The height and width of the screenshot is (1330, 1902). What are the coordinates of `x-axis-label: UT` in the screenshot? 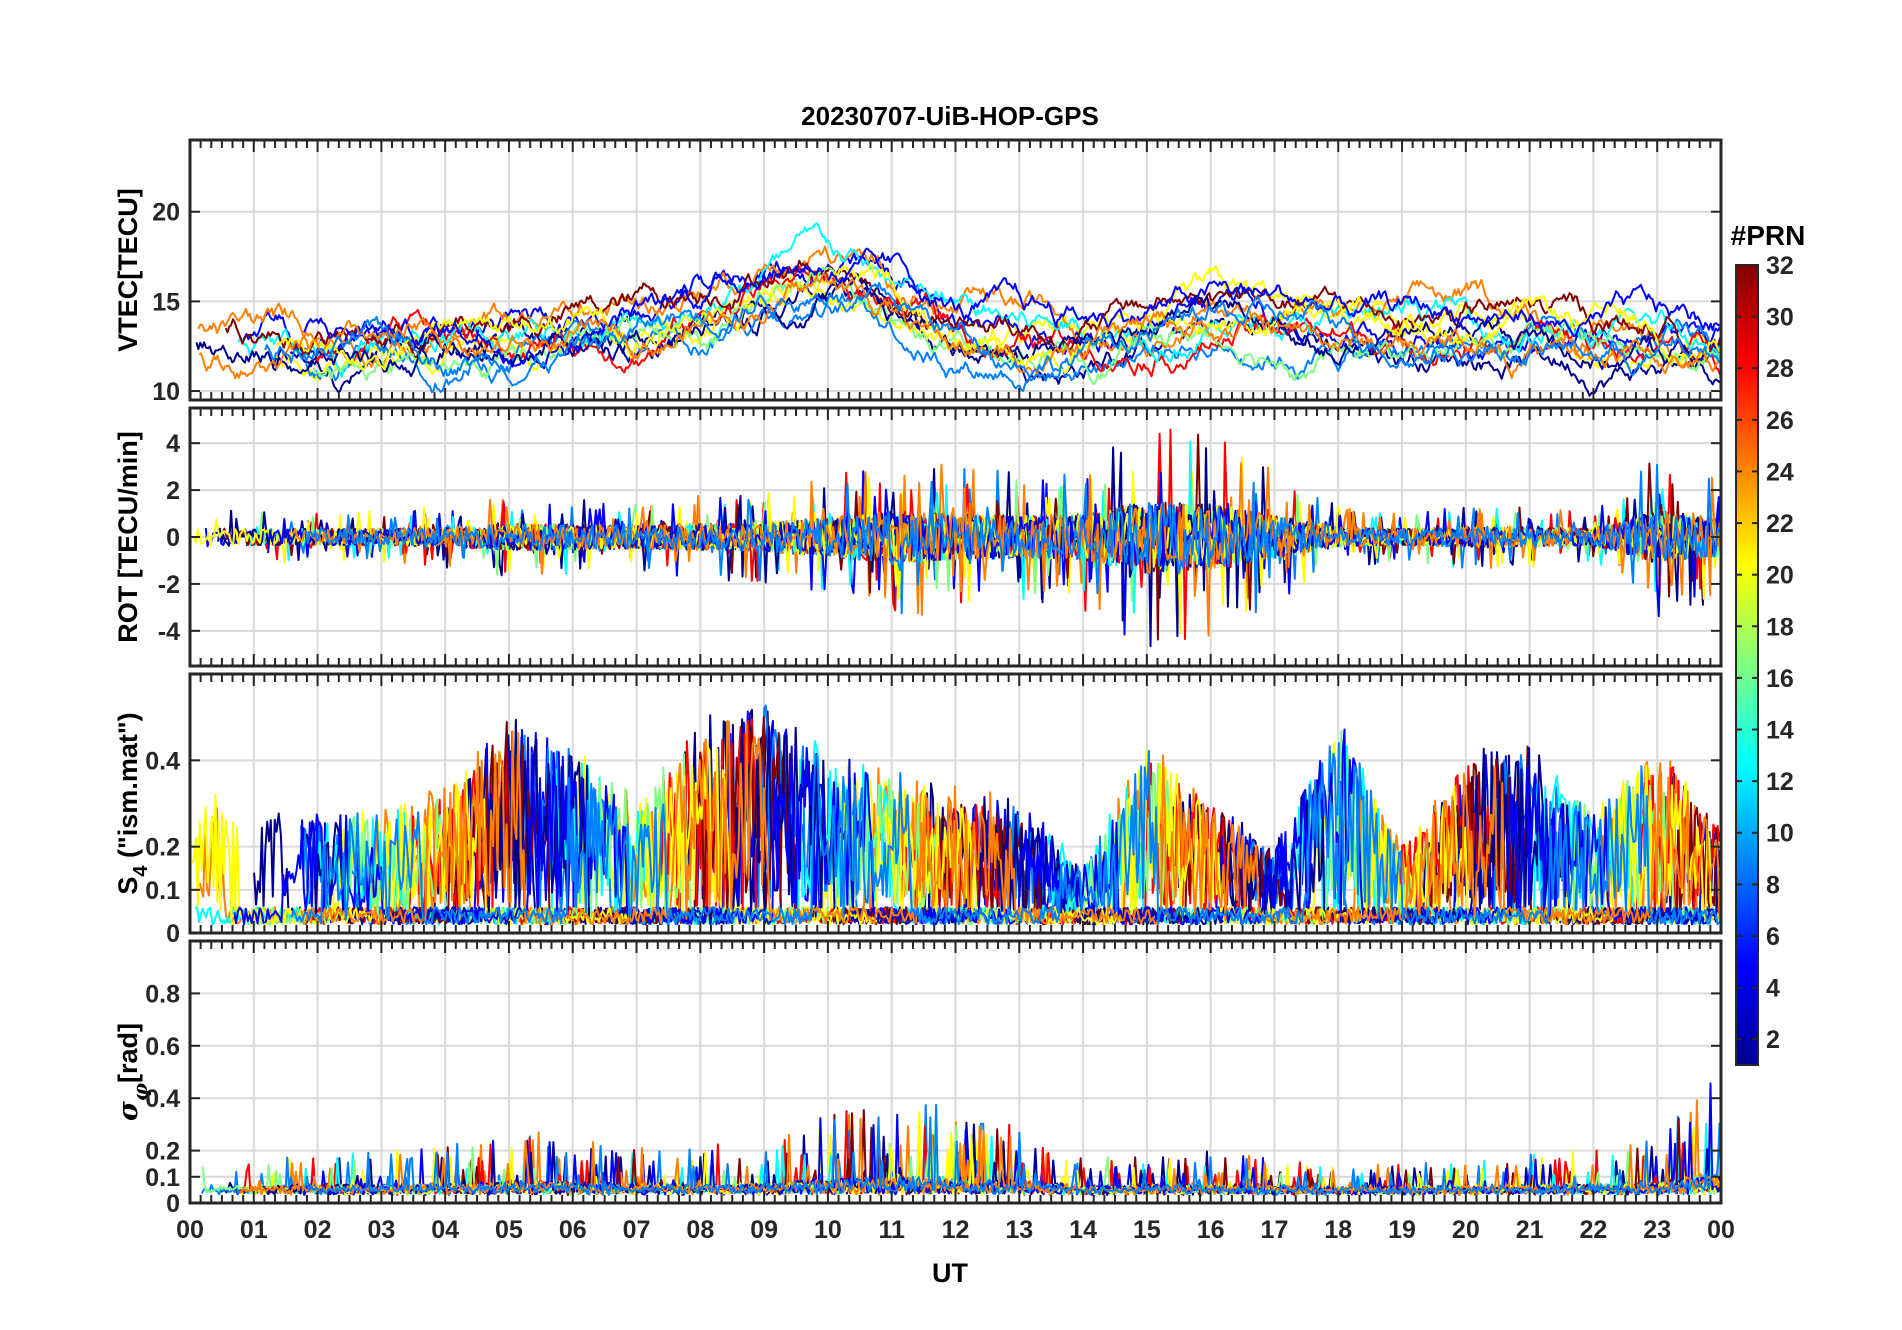 It's located at (950, 1273).